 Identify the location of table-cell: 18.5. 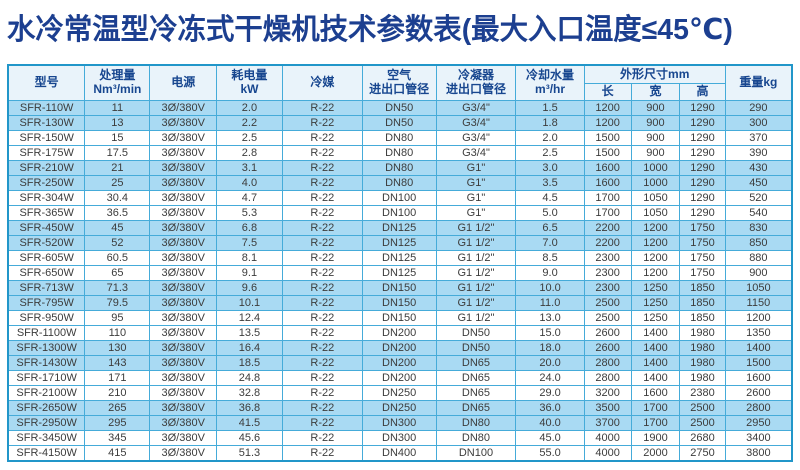
(249, 363).